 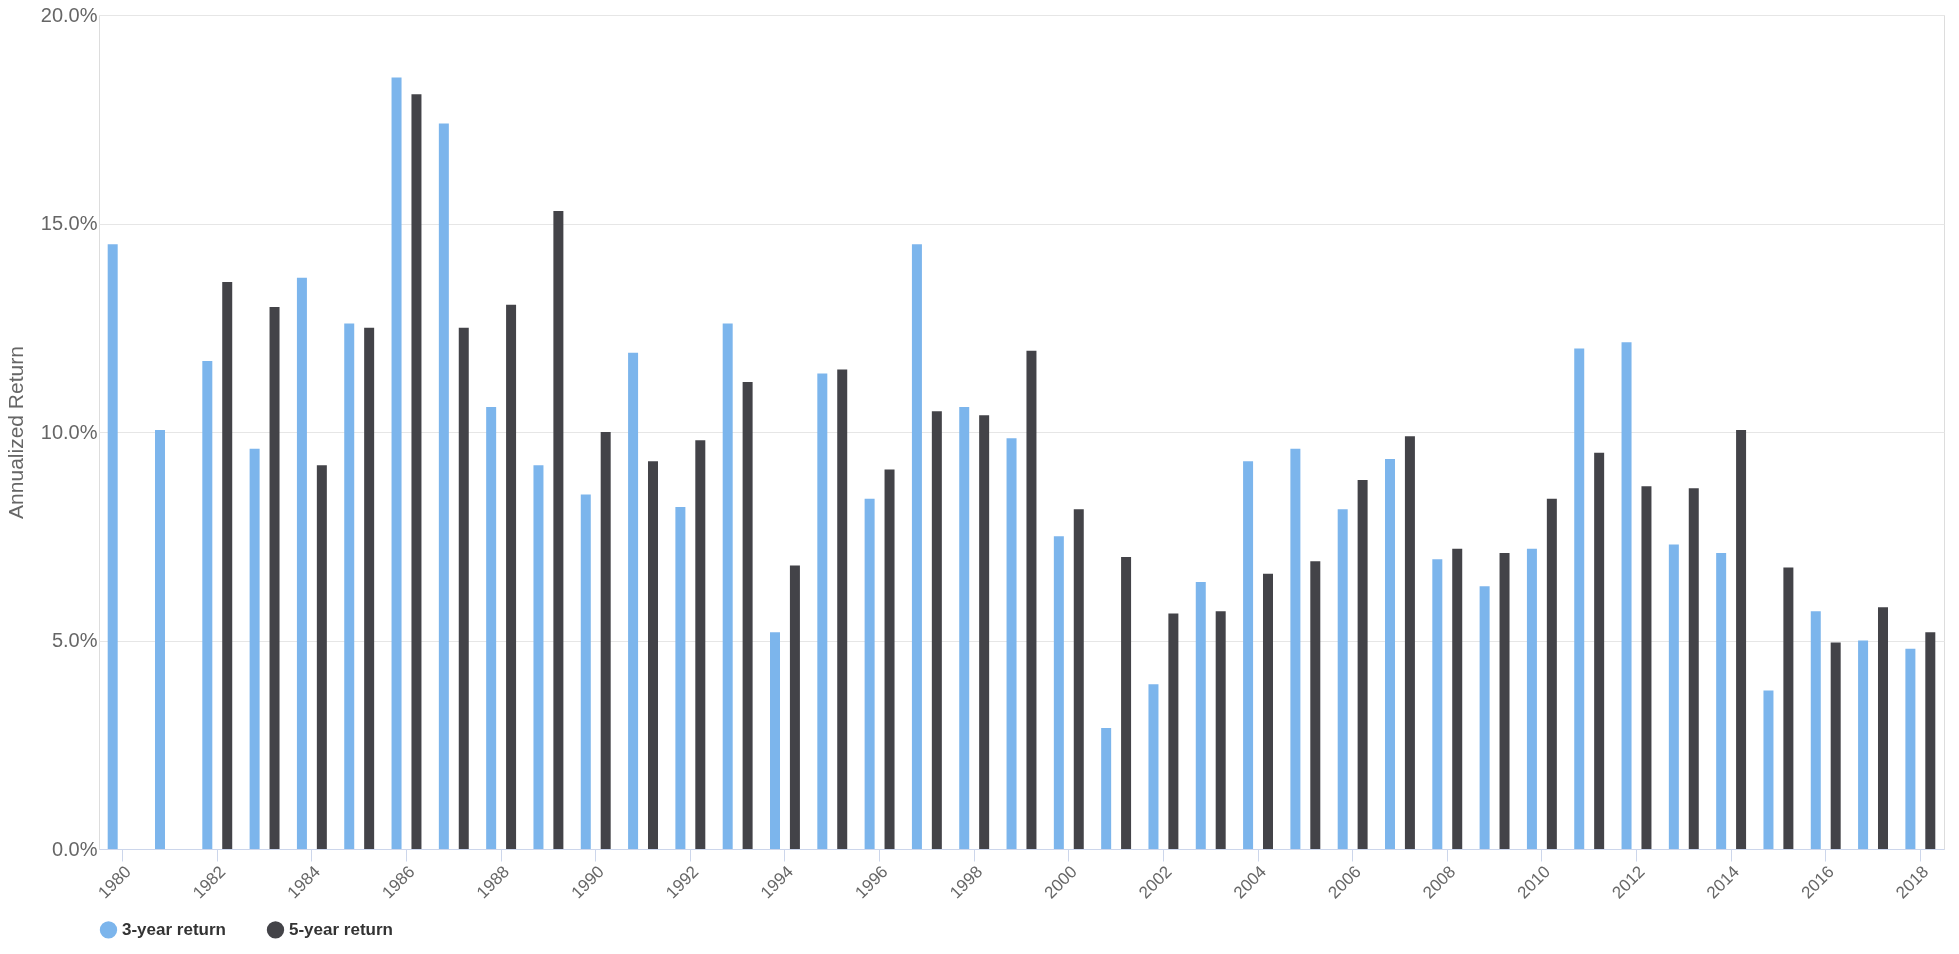 What do you see at coordinates (69, 431) in the screenshot?
I see `y-tick-label: 10.0%` at bounding box center [69, 431].